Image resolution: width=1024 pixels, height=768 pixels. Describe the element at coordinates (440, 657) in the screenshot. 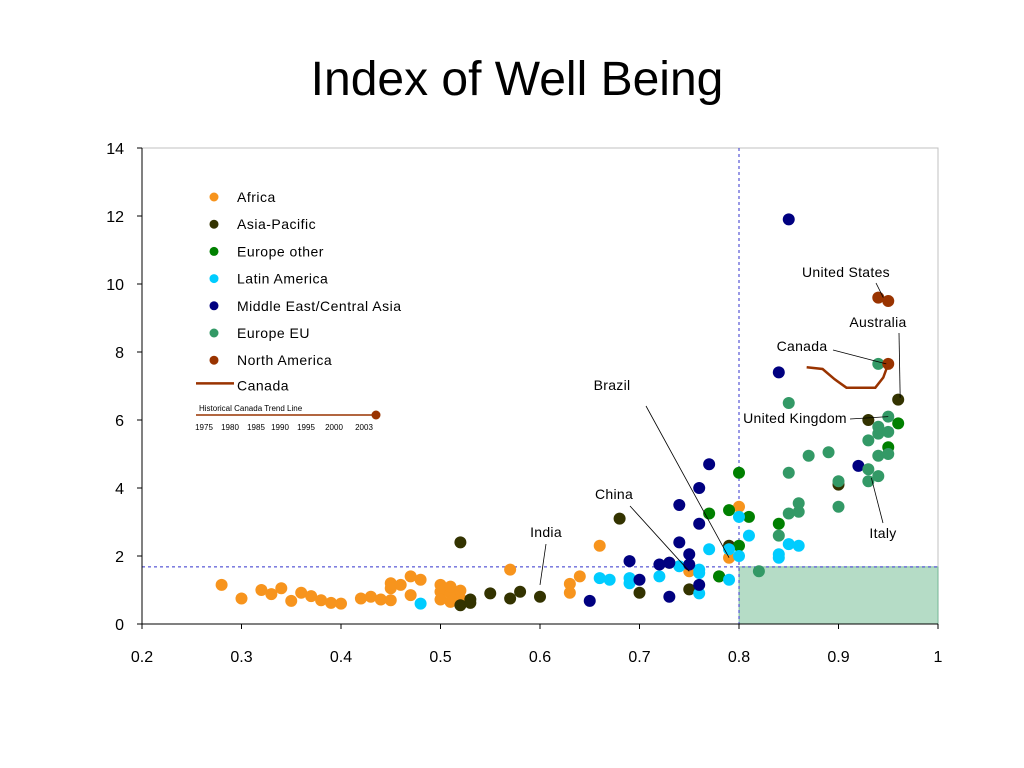

I see `x-tick-label: 0.5` at that location.